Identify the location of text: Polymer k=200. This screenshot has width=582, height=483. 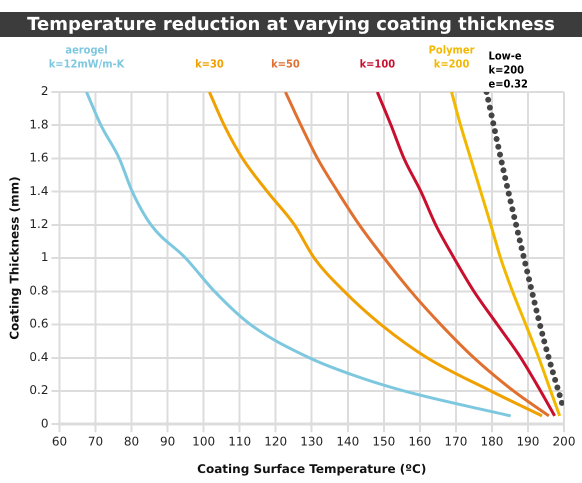
(451, 56).